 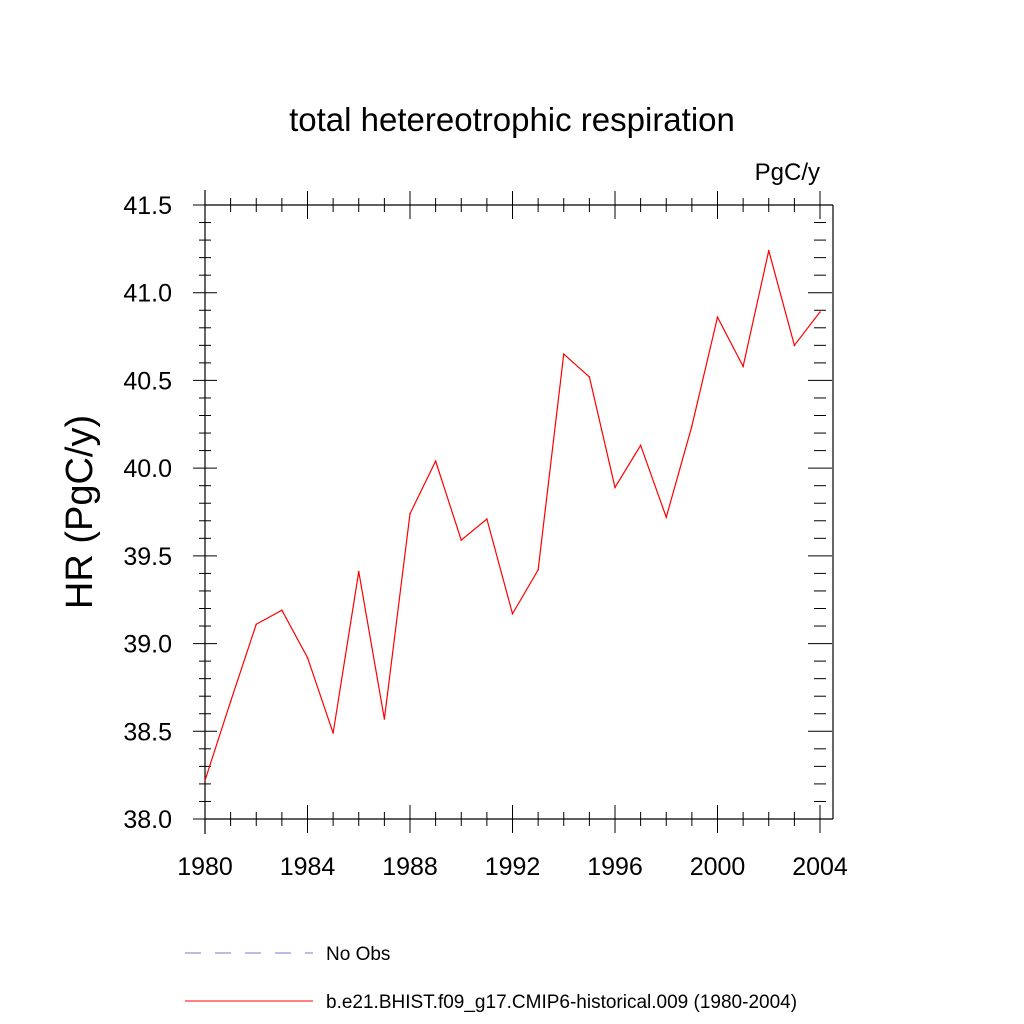 What do you see at coordinates (512, 119) in the screenshot?
I see `chart-title: total hetereotrophic respiration` at bounding box center [512, 119].